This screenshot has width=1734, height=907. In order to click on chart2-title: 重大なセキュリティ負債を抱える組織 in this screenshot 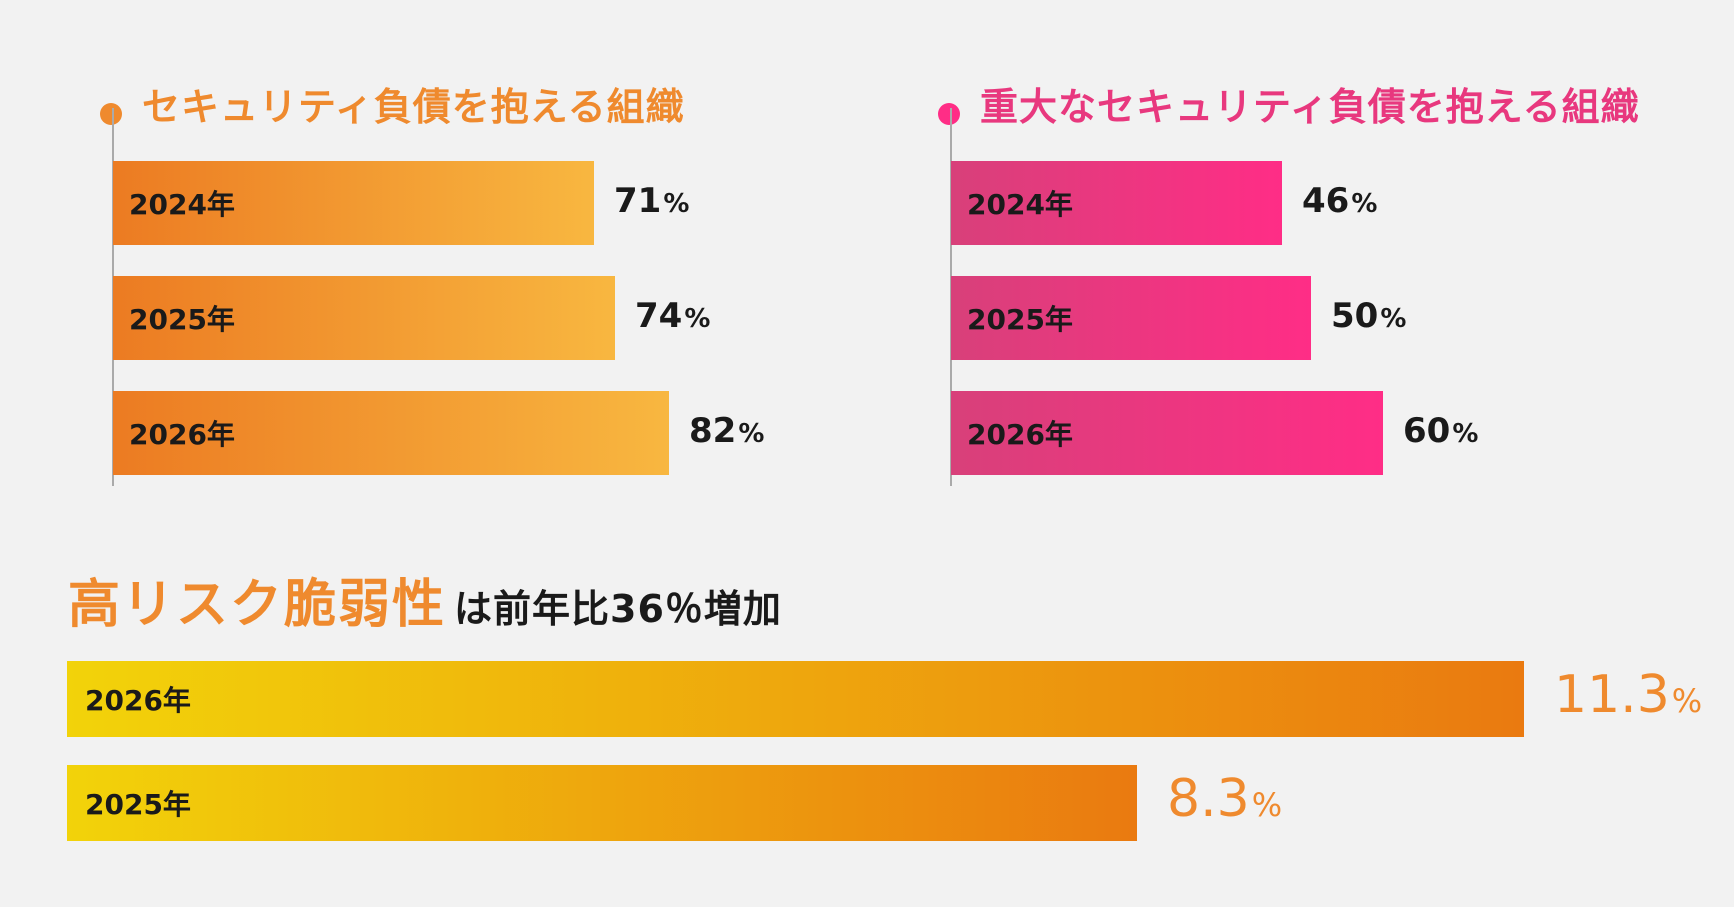, I will do `click(1310, 107)`.